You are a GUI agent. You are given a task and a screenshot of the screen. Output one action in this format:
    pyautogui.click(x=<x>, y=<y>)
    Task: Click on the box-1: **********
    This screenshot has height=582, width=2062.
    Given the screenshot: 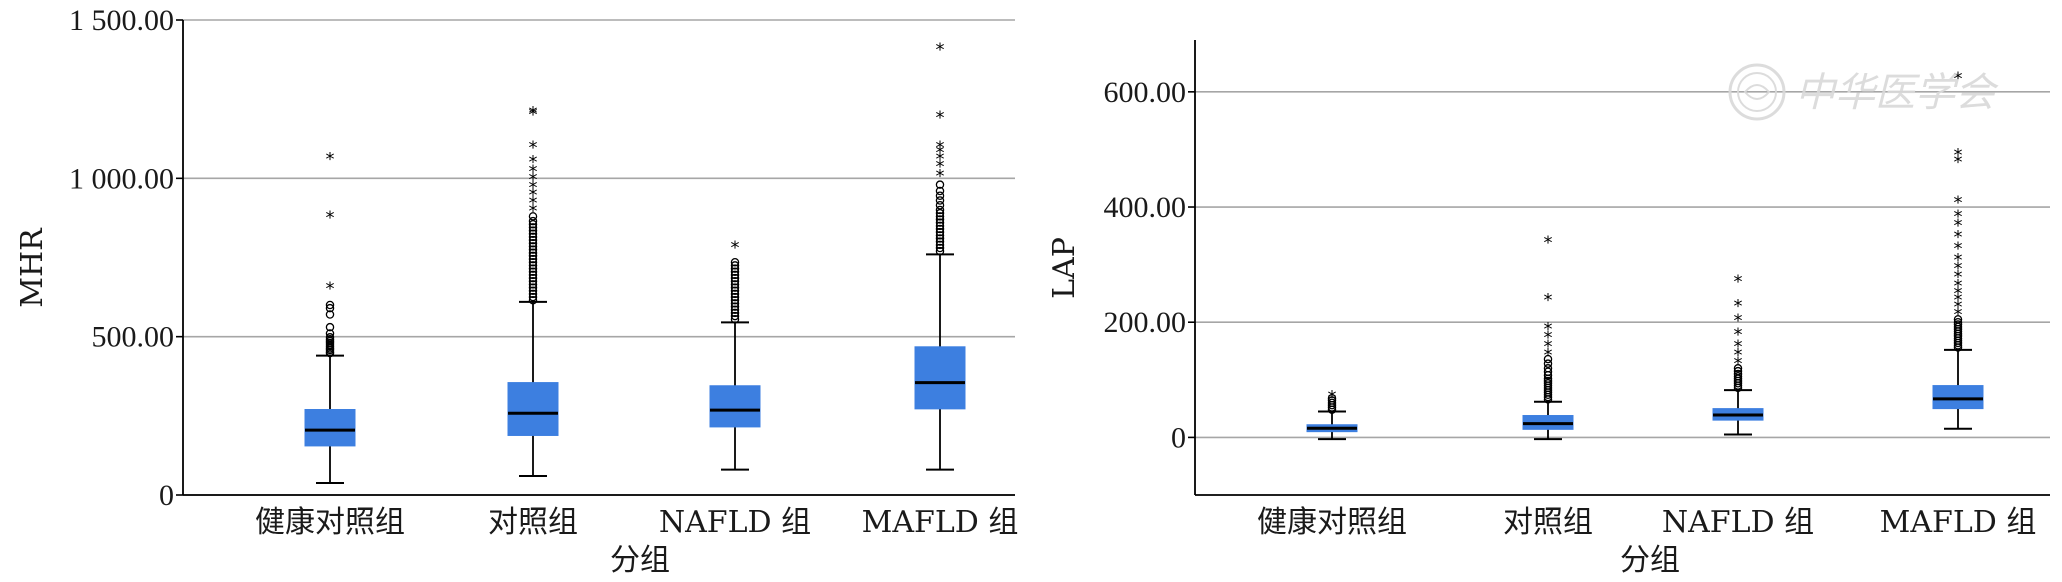 What is the action you would take?
    pyautogui.click(x=533, y=290)
    